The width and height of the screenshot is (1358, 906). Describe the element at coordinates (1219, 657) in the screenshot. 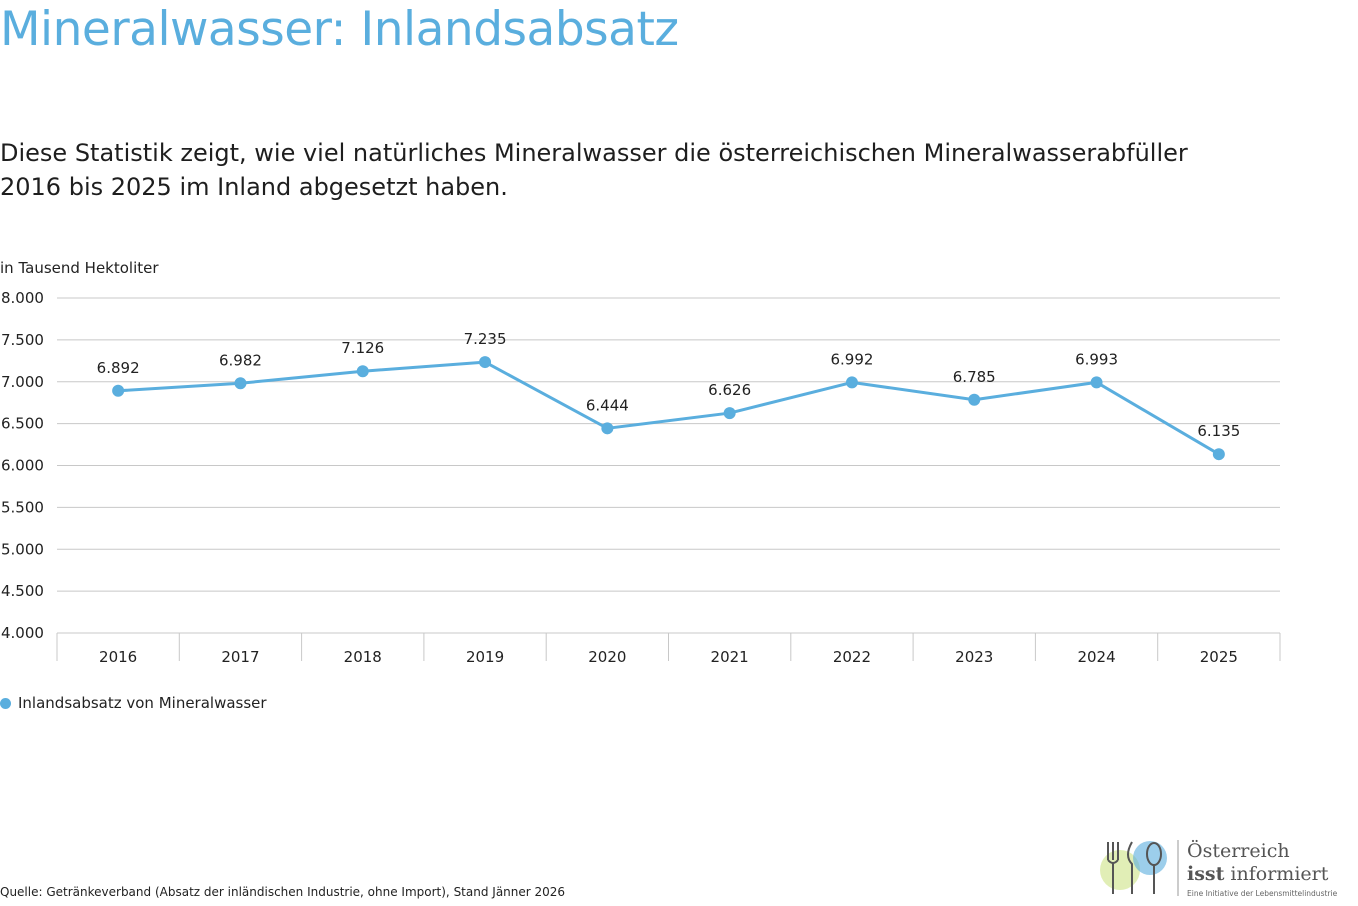

I see `x-tick-label: 2025` at that location.